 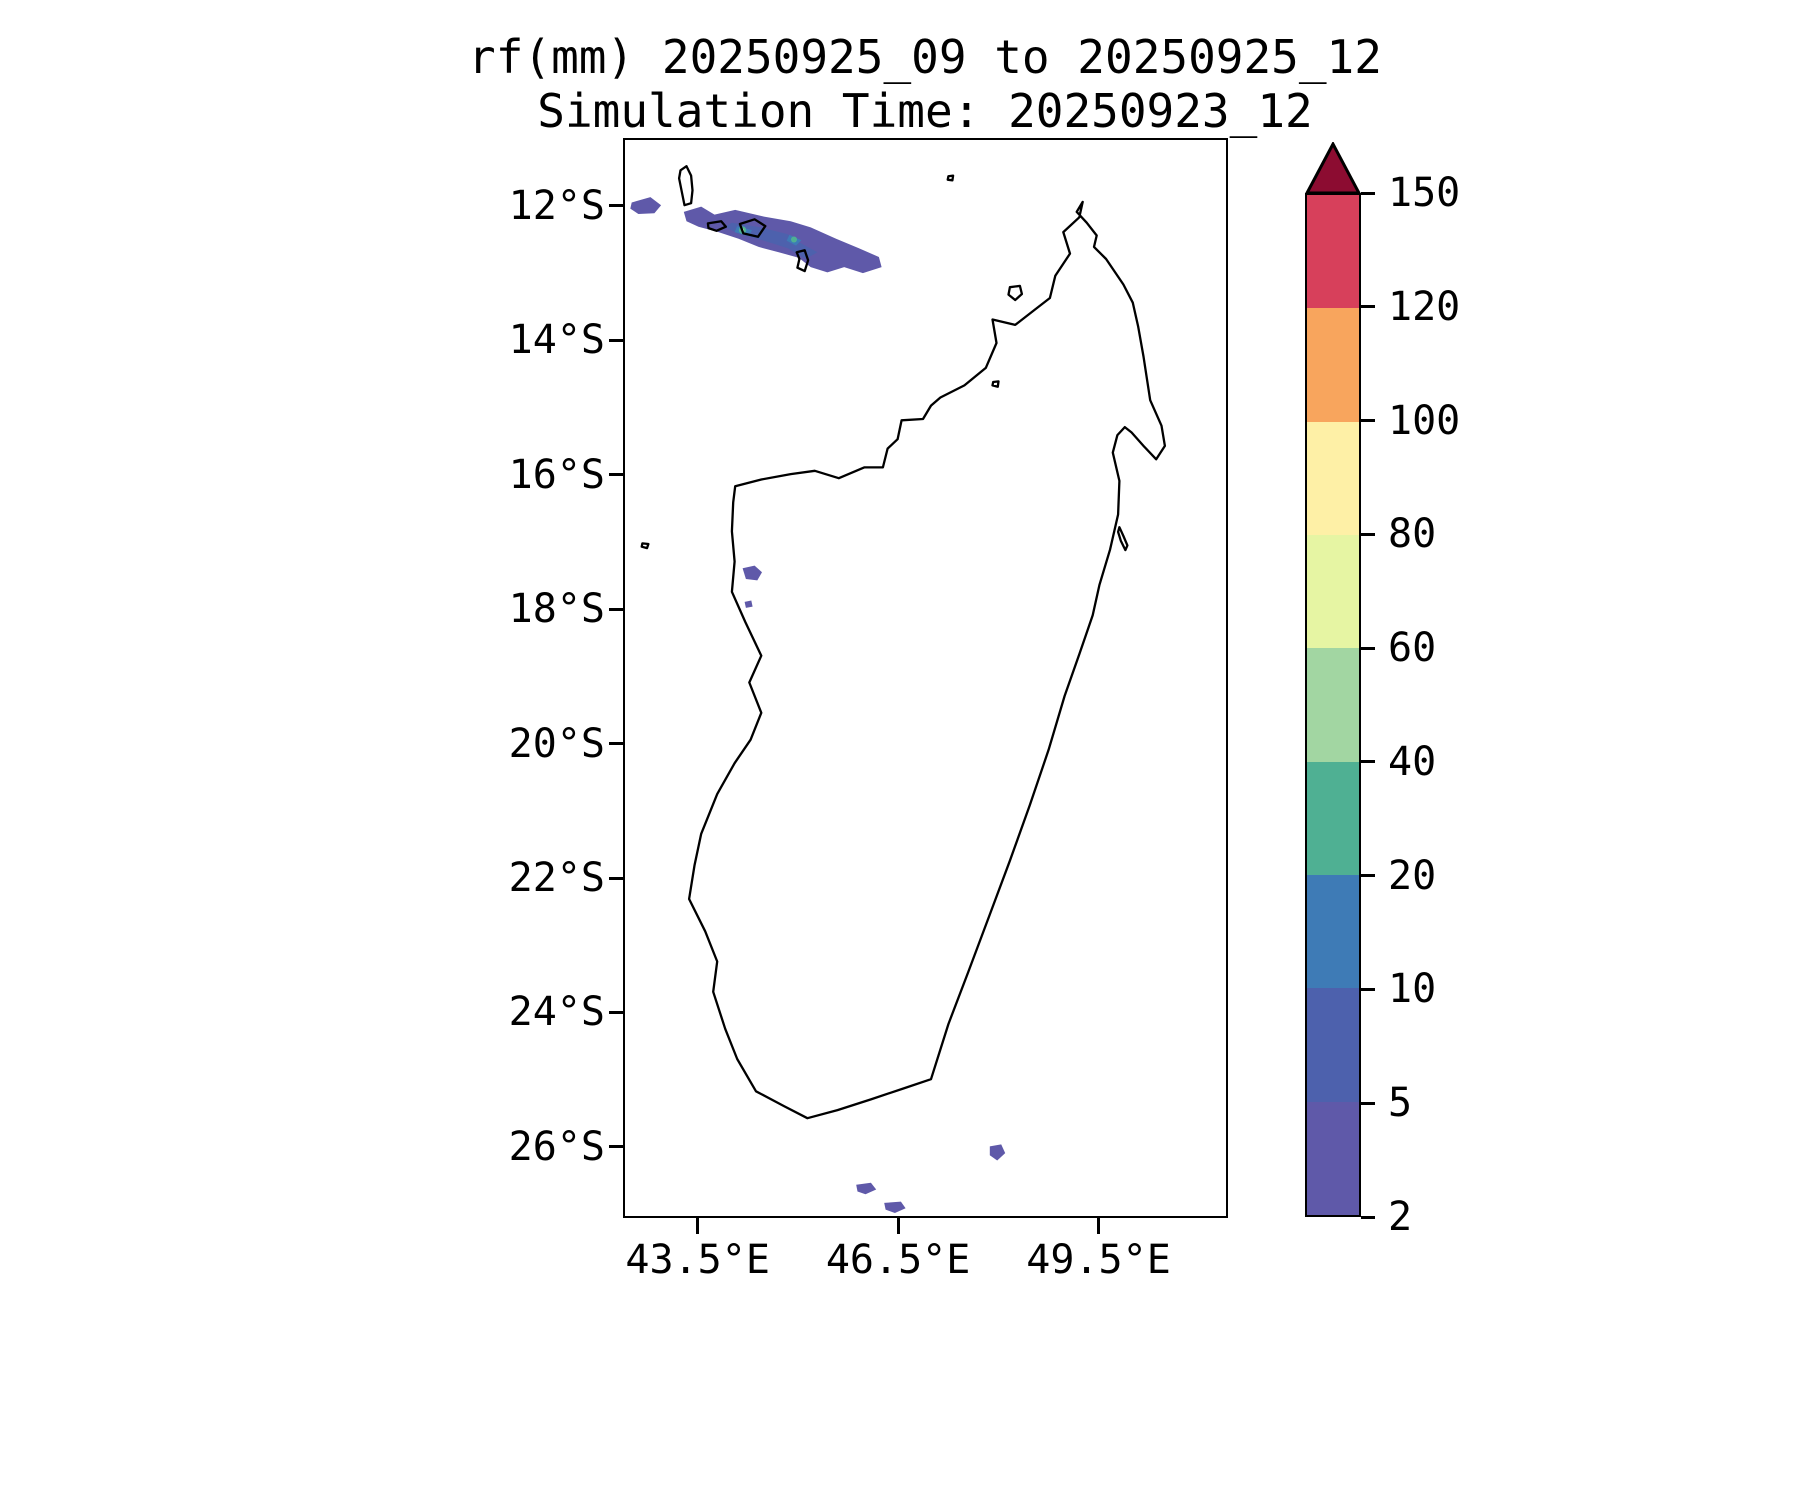 What do you see at coordinates (802, 261) in the screenshot?
I see `mayotte-coastline` at bounding box center [802, 261].